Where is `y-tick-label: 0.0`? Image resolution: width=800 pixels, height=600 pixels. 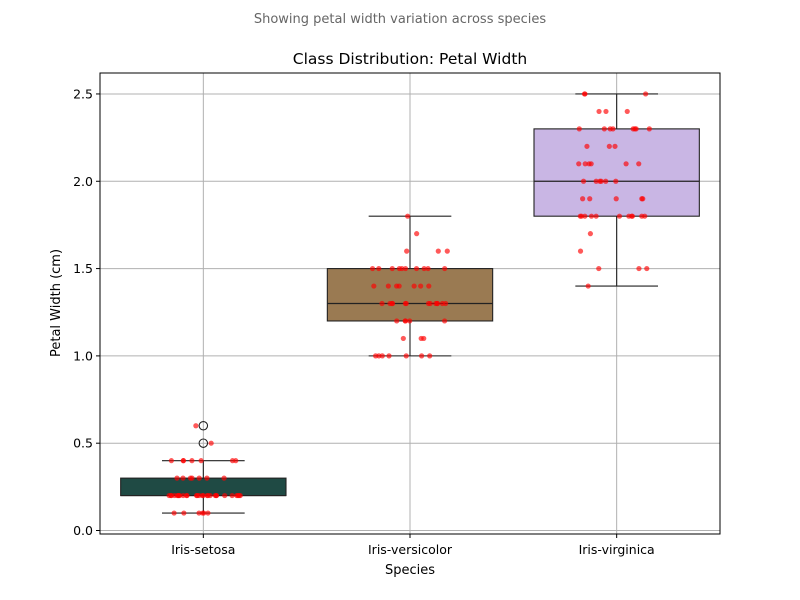
y-tick-label: 0.0 is located at coordinates (83, 530).